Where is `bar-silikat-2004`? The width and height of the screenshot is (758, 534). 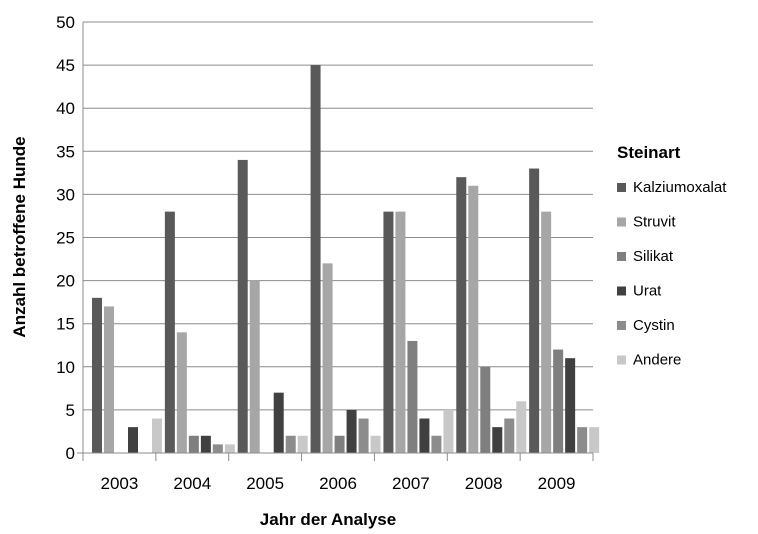 bar-silikat-2004 is located at coordinates (193, 444).